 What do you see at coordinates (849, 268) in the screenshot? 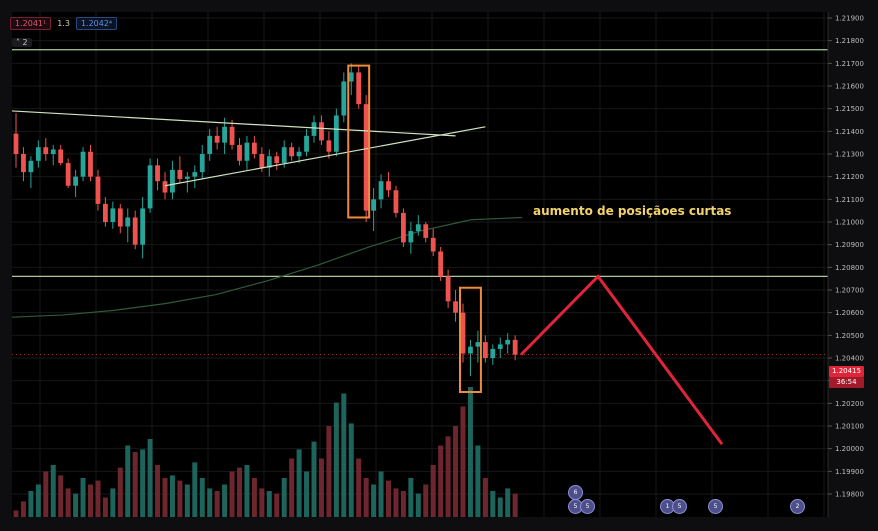
I see `axis-tick-label: 1.20800` at bounding box center [849, 268].